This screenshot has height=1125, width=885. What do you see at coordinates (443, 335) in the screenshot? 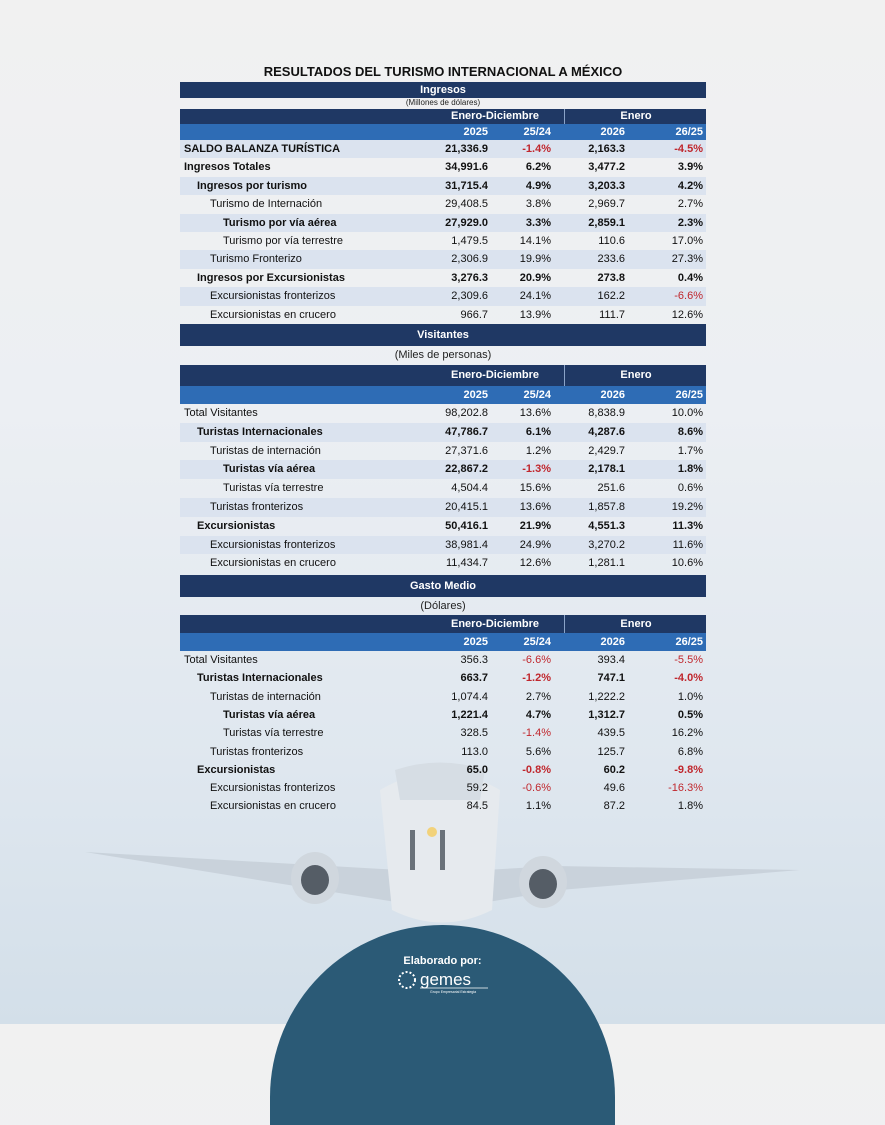
I see `section-title: Visitantes` at bounding box center [443, 335].